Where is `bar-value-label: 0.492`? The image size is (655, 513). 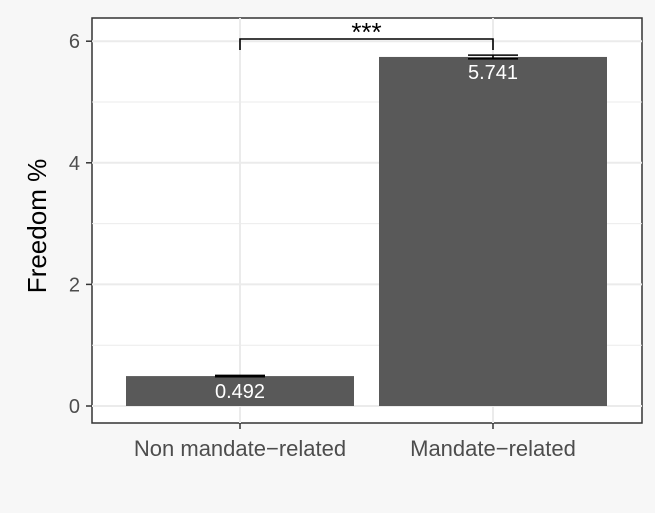
bar-value-label: 0.492 is located at coordinates (240, 392).